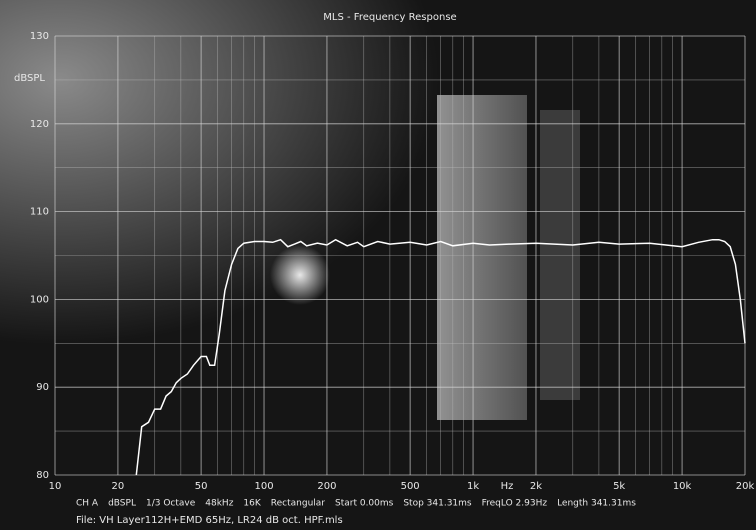  I want to click on footer-item: dBSPL, so click(122, 504).